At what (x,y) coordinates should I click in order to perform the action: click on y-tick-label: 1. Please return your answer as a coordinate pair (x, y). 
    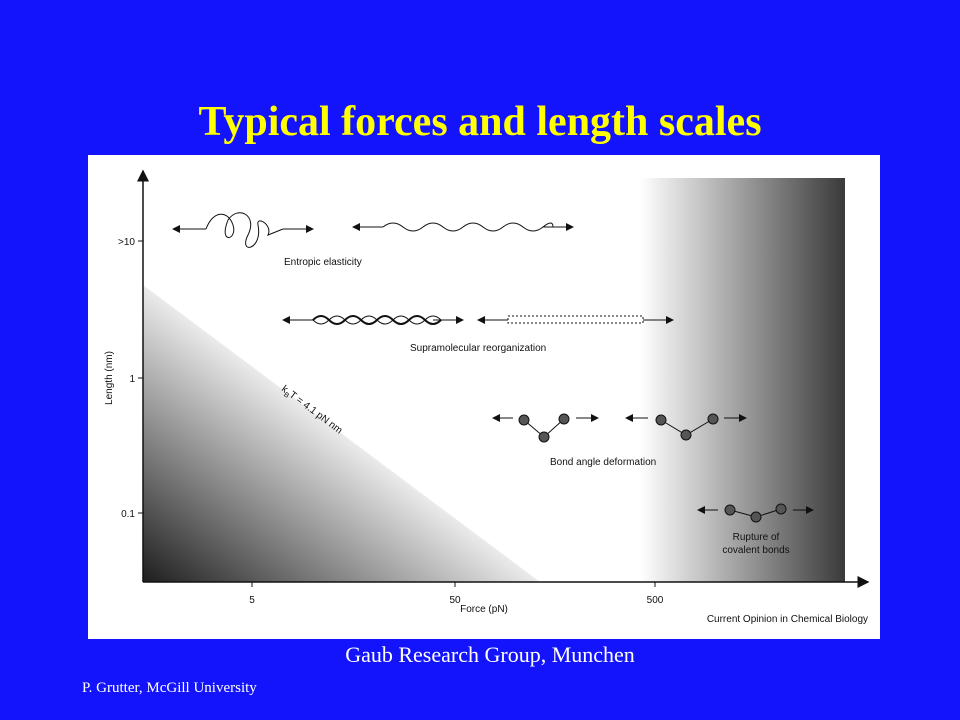
    Looking at the image, I should click on (132, 379).